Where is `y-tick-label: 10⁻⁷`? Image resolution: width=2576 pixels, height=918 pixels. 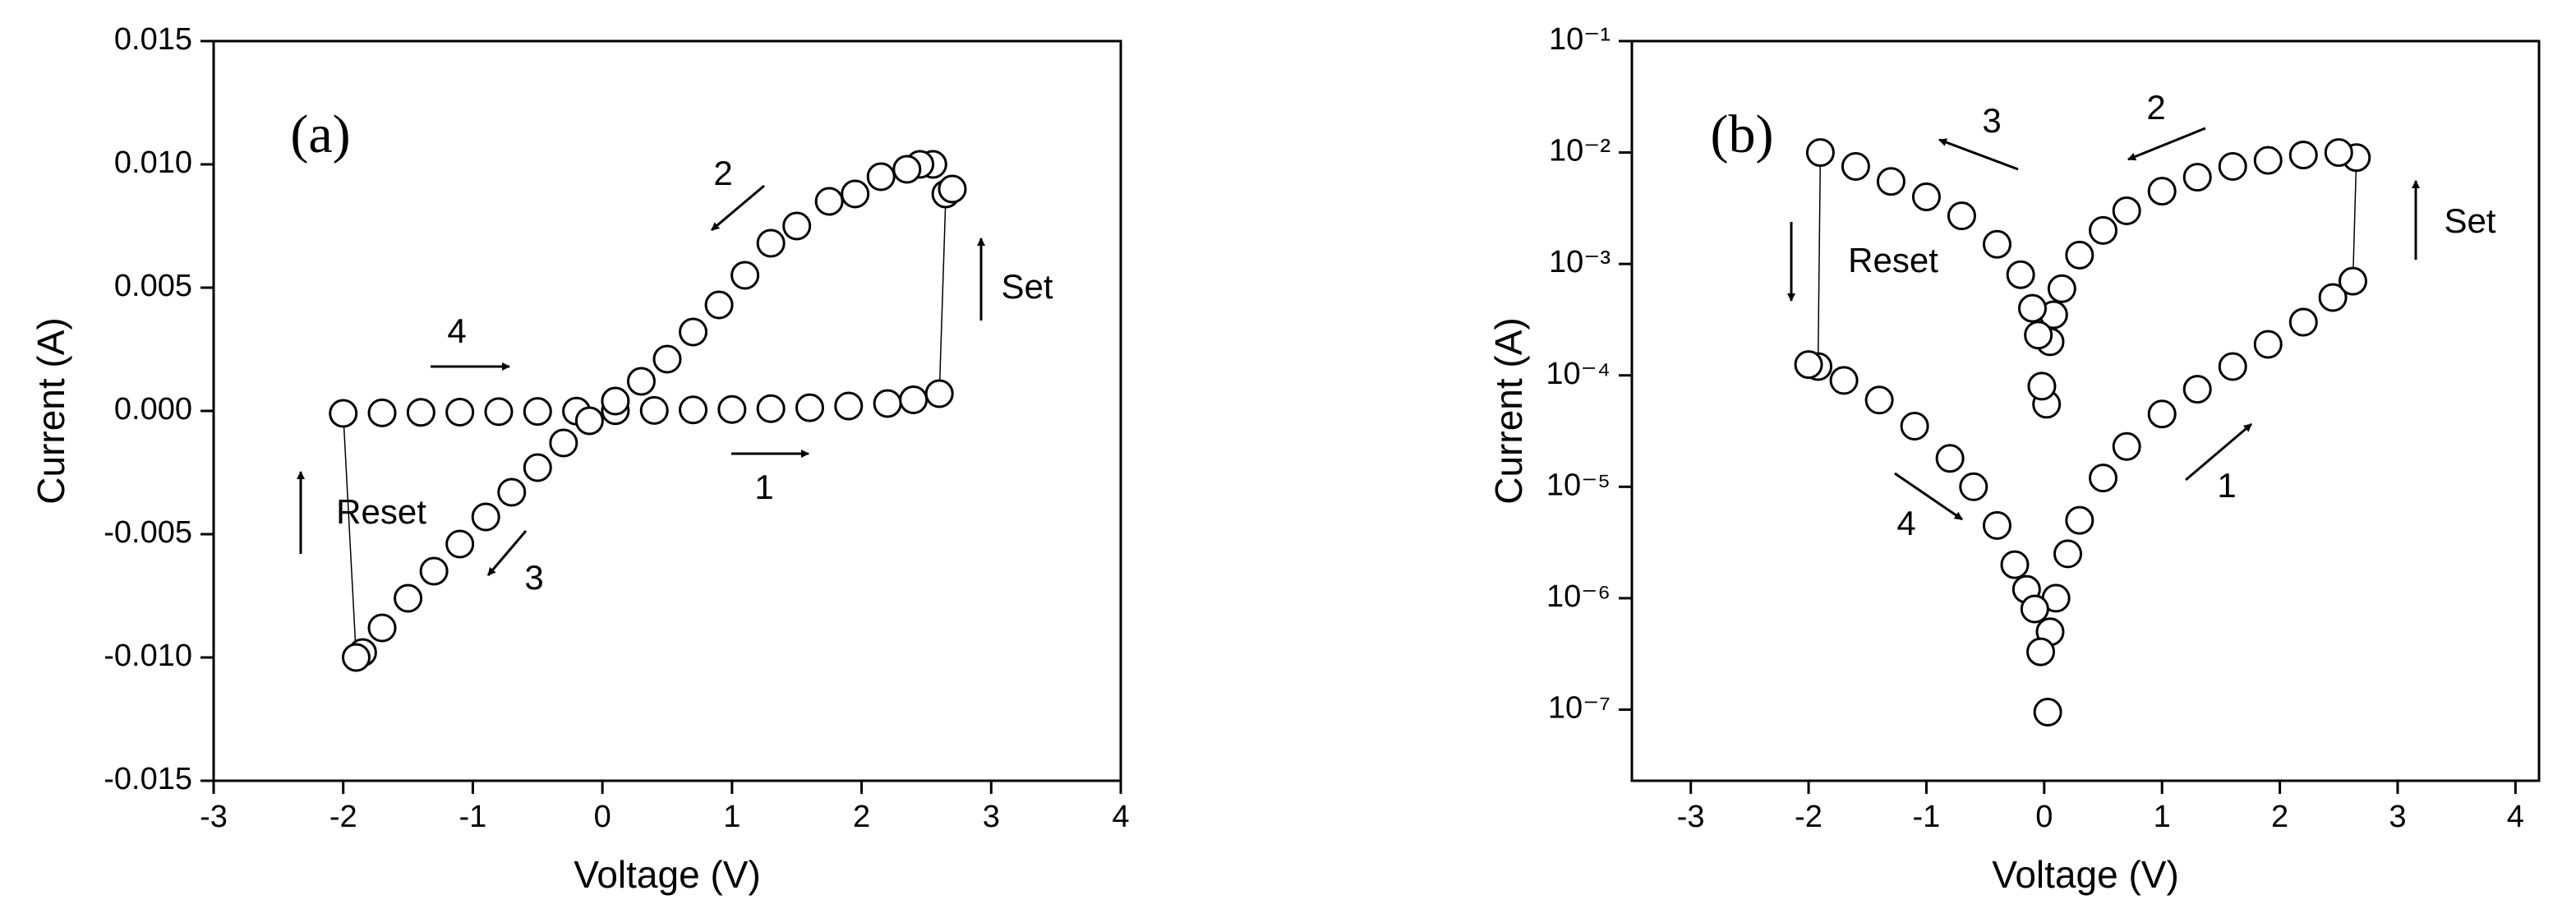
y-tick-label: 10⁻⁷ is located at coordinates (1579, 708).